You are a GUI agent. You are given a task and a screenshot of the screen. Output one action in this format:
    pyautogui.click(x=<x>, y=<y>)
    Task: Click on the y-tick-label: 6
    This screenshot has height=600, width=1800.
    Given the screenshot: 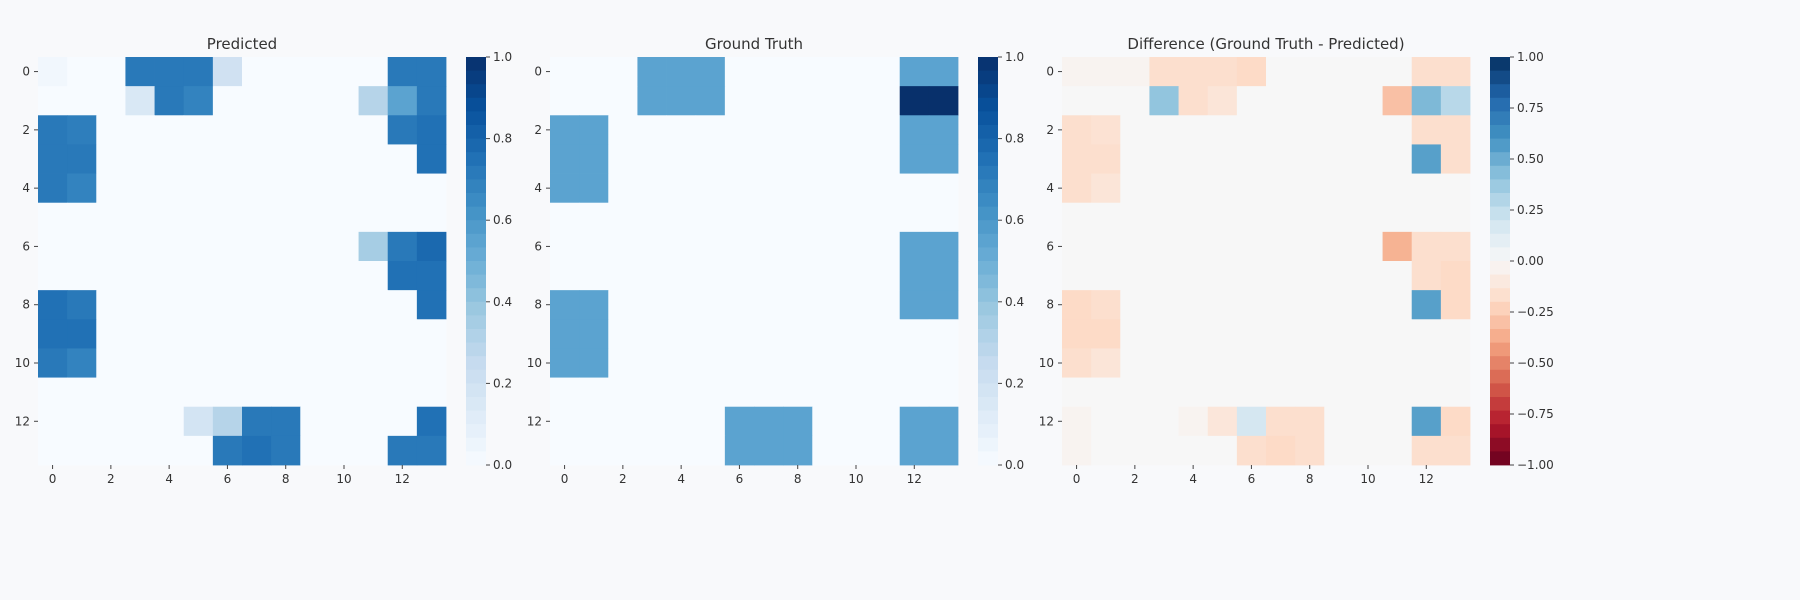 What is the action you would take?
    pyautogui.click(x=538, y=246)
    